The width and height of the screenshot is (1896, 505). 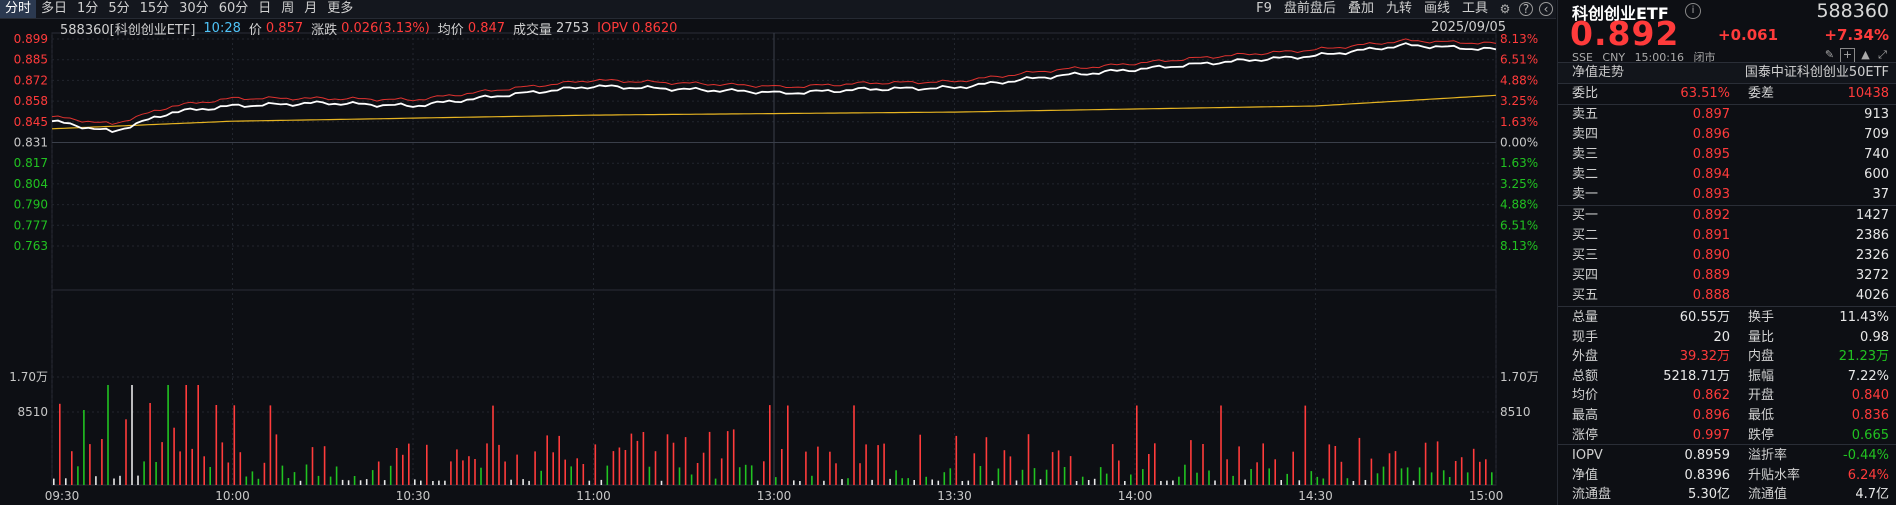 I want to click on ask-volume: 37, so click(x=1880, y=194).